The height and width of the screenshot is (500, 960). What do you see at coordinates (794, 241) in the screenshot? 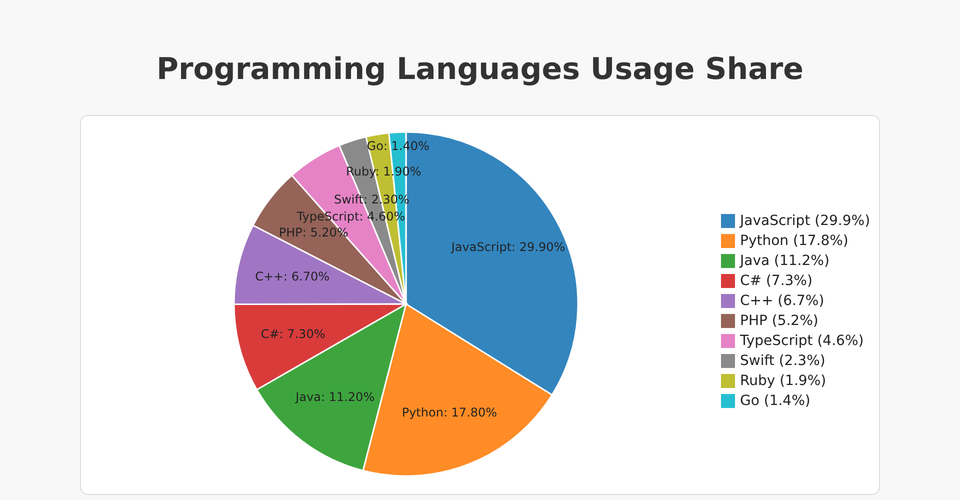
I see `legend-label: Python (17.8%)` at bounding box center [794, 241].